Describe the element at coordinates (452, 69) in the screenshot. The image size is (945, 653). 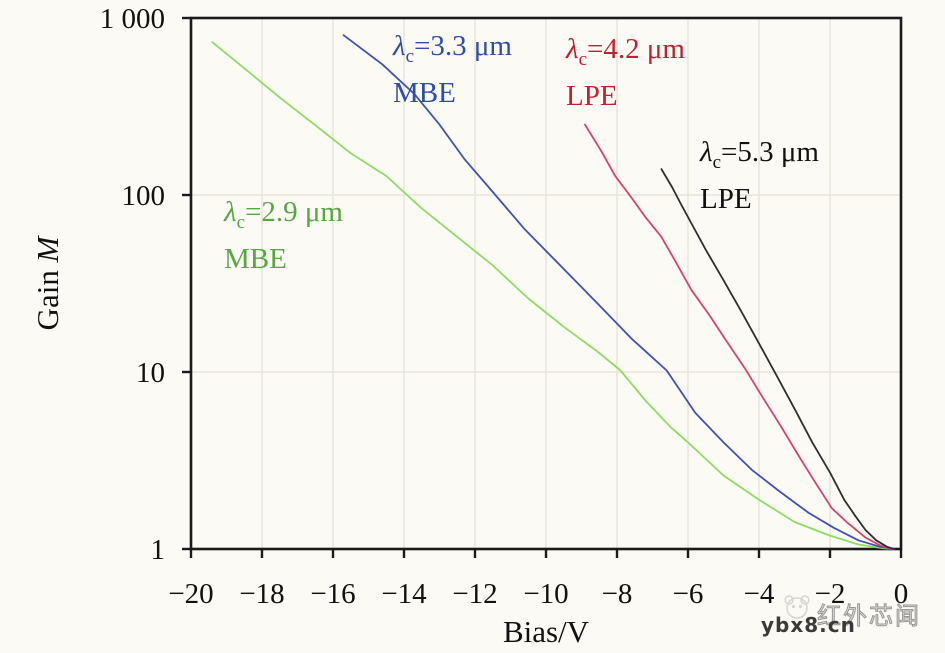
I see `curve-label-3.3um-mbe: λc=3.3 μm MBE` at that location.